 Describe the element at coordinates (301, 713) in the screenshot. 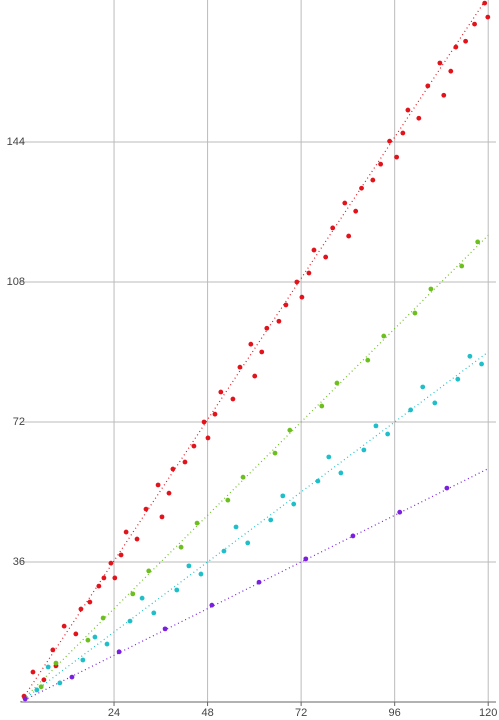

I see `x-tick-label: 72` at that location.